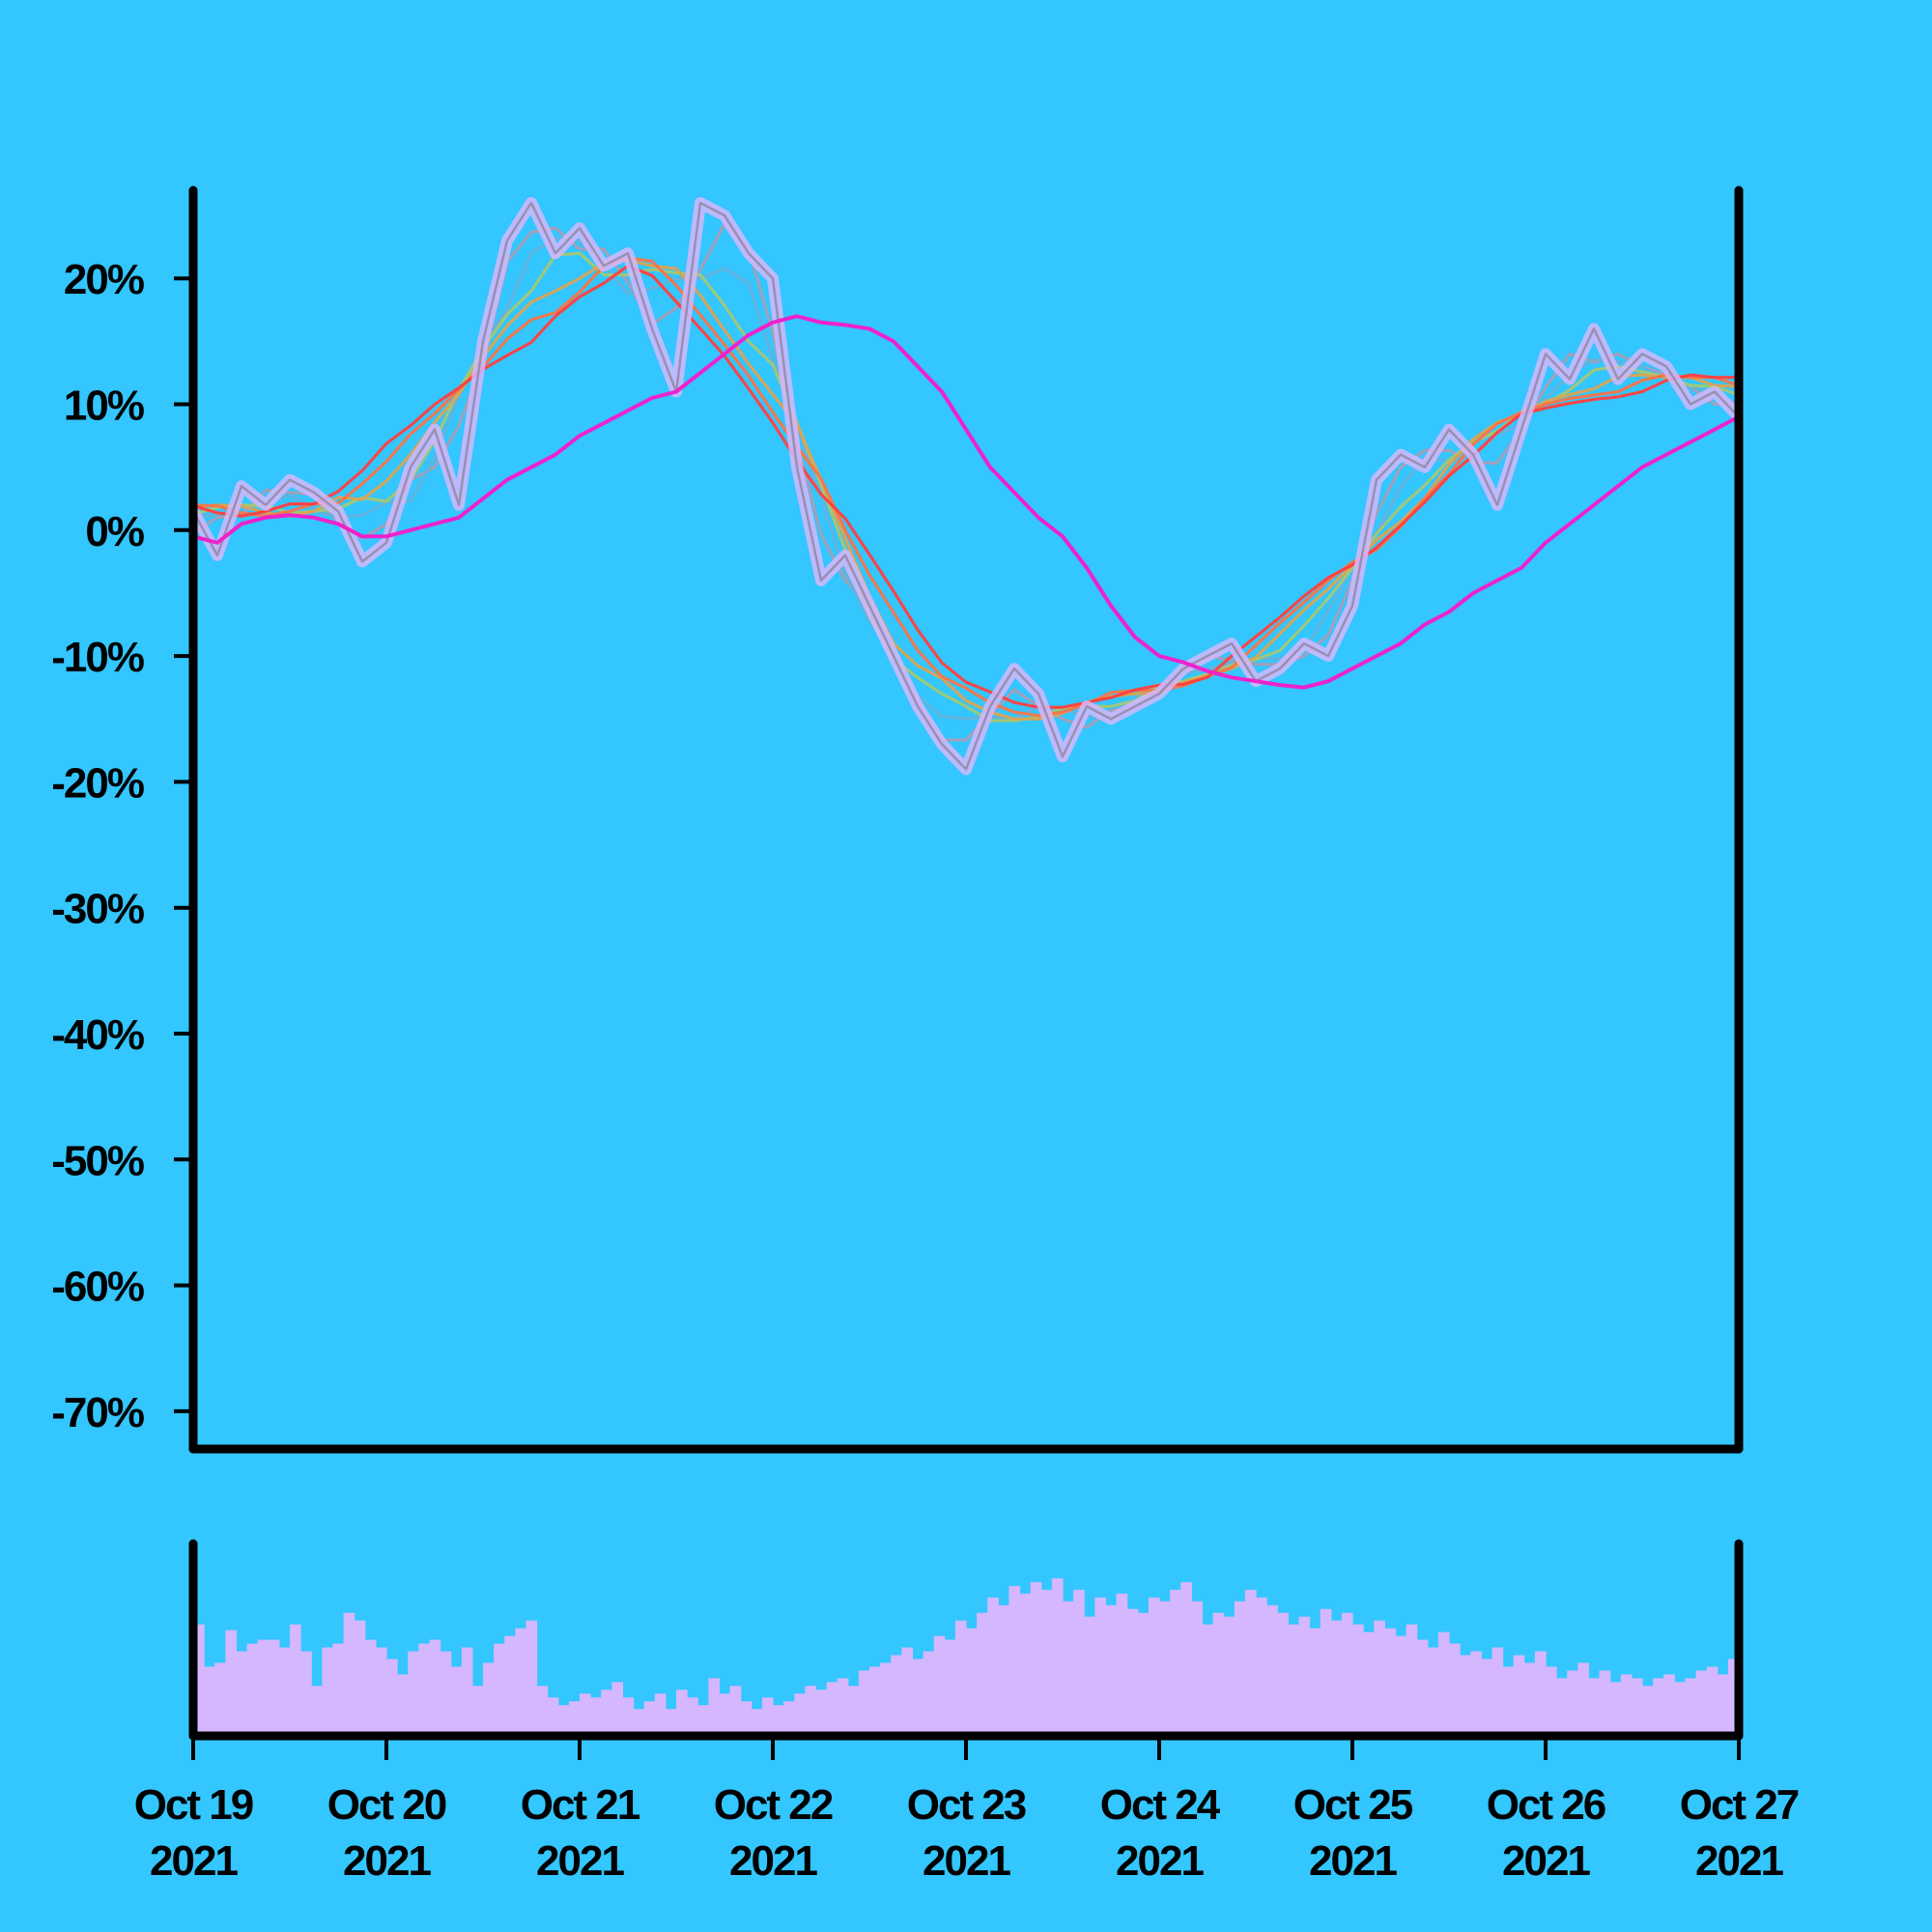 This screenshot has width=1932, height=1932. What do you see at coordinates (1160, 1861) in the screenshot?
I see `x-tick-label-6-line2: 2021` at bounding box center [1160, 1861].